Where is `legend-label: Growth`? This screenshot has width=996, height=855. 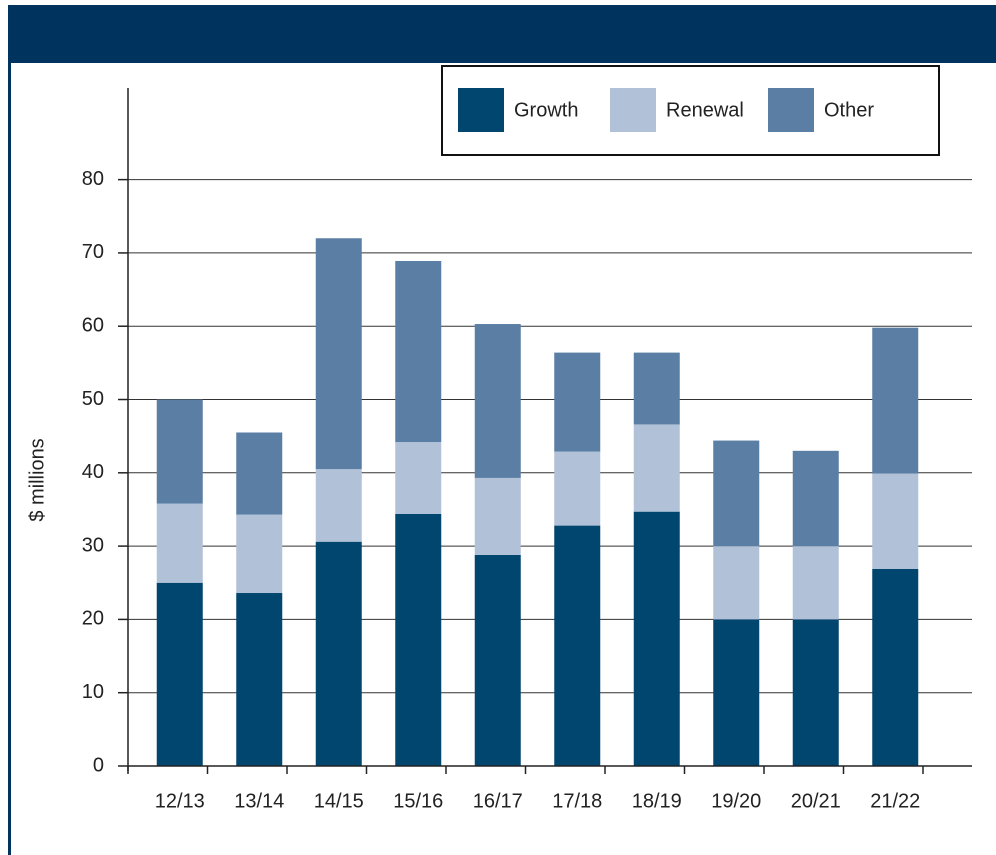 legend-label: Growth is located at coordinates (546, 110).